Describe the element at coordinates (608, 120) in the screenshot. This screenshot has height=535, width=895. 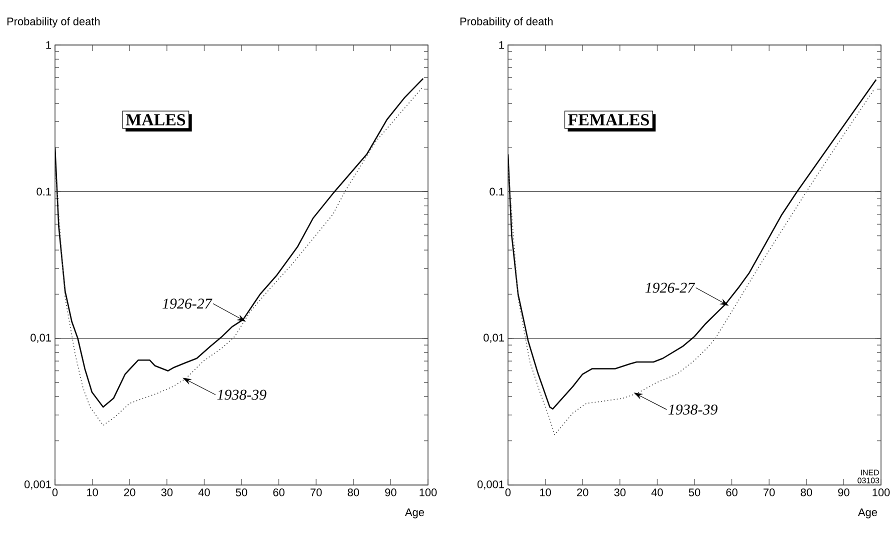
I see `text: FEMALES` at that location.